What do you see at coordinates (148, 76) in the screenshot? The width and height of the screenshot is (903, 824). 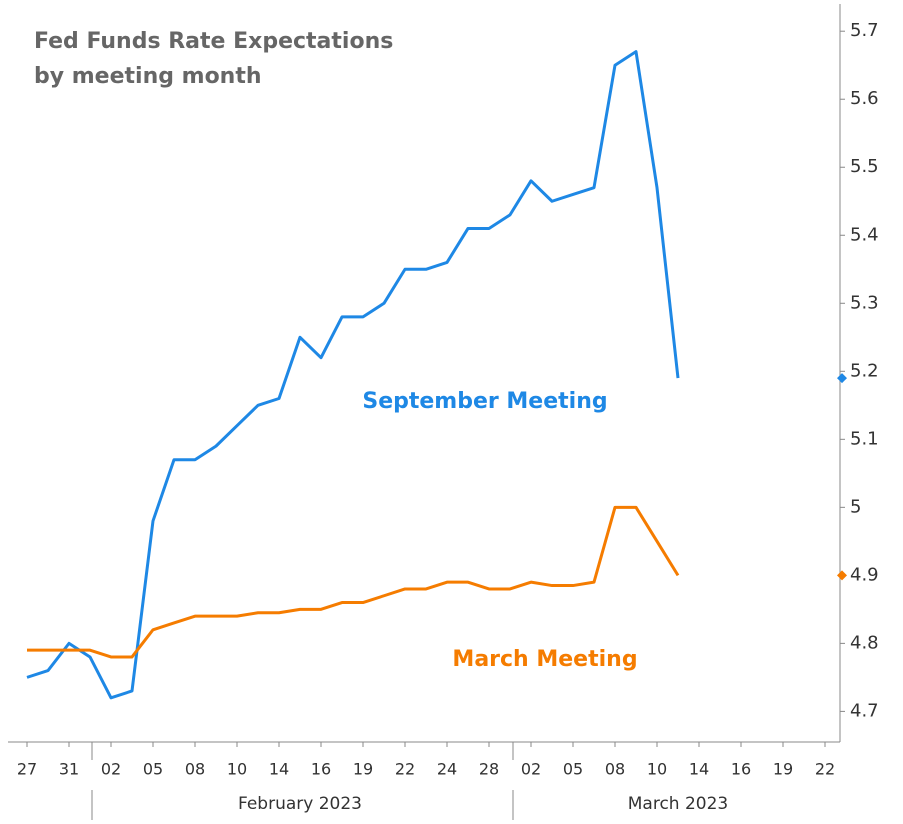 I see `chart-subtitle: by meeting month` at bounding box center [148, 76].